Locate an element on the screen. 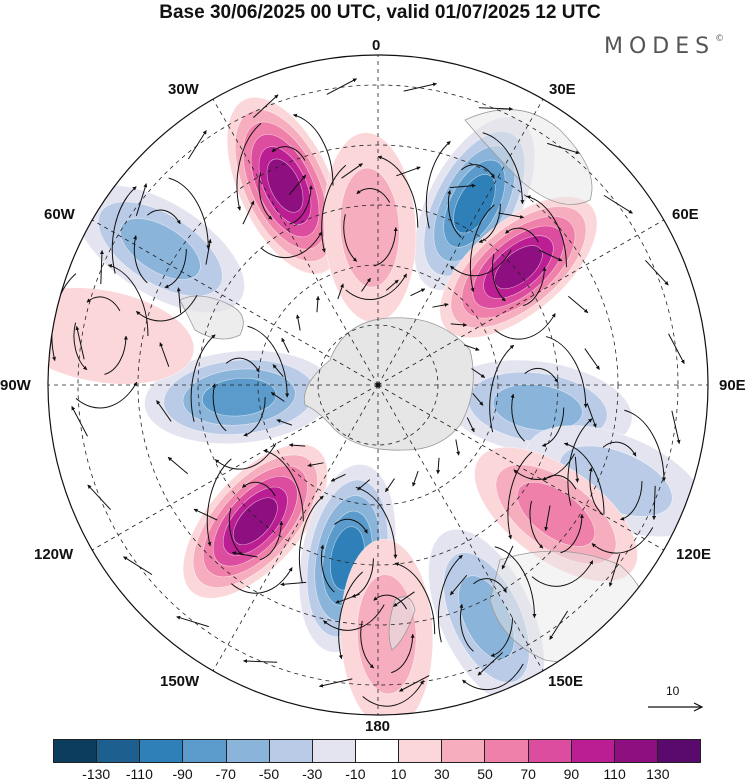 The height and width of the screenshot is (783, 750). colorbar-tick-label: -70 is located at coordinates (225, 774).